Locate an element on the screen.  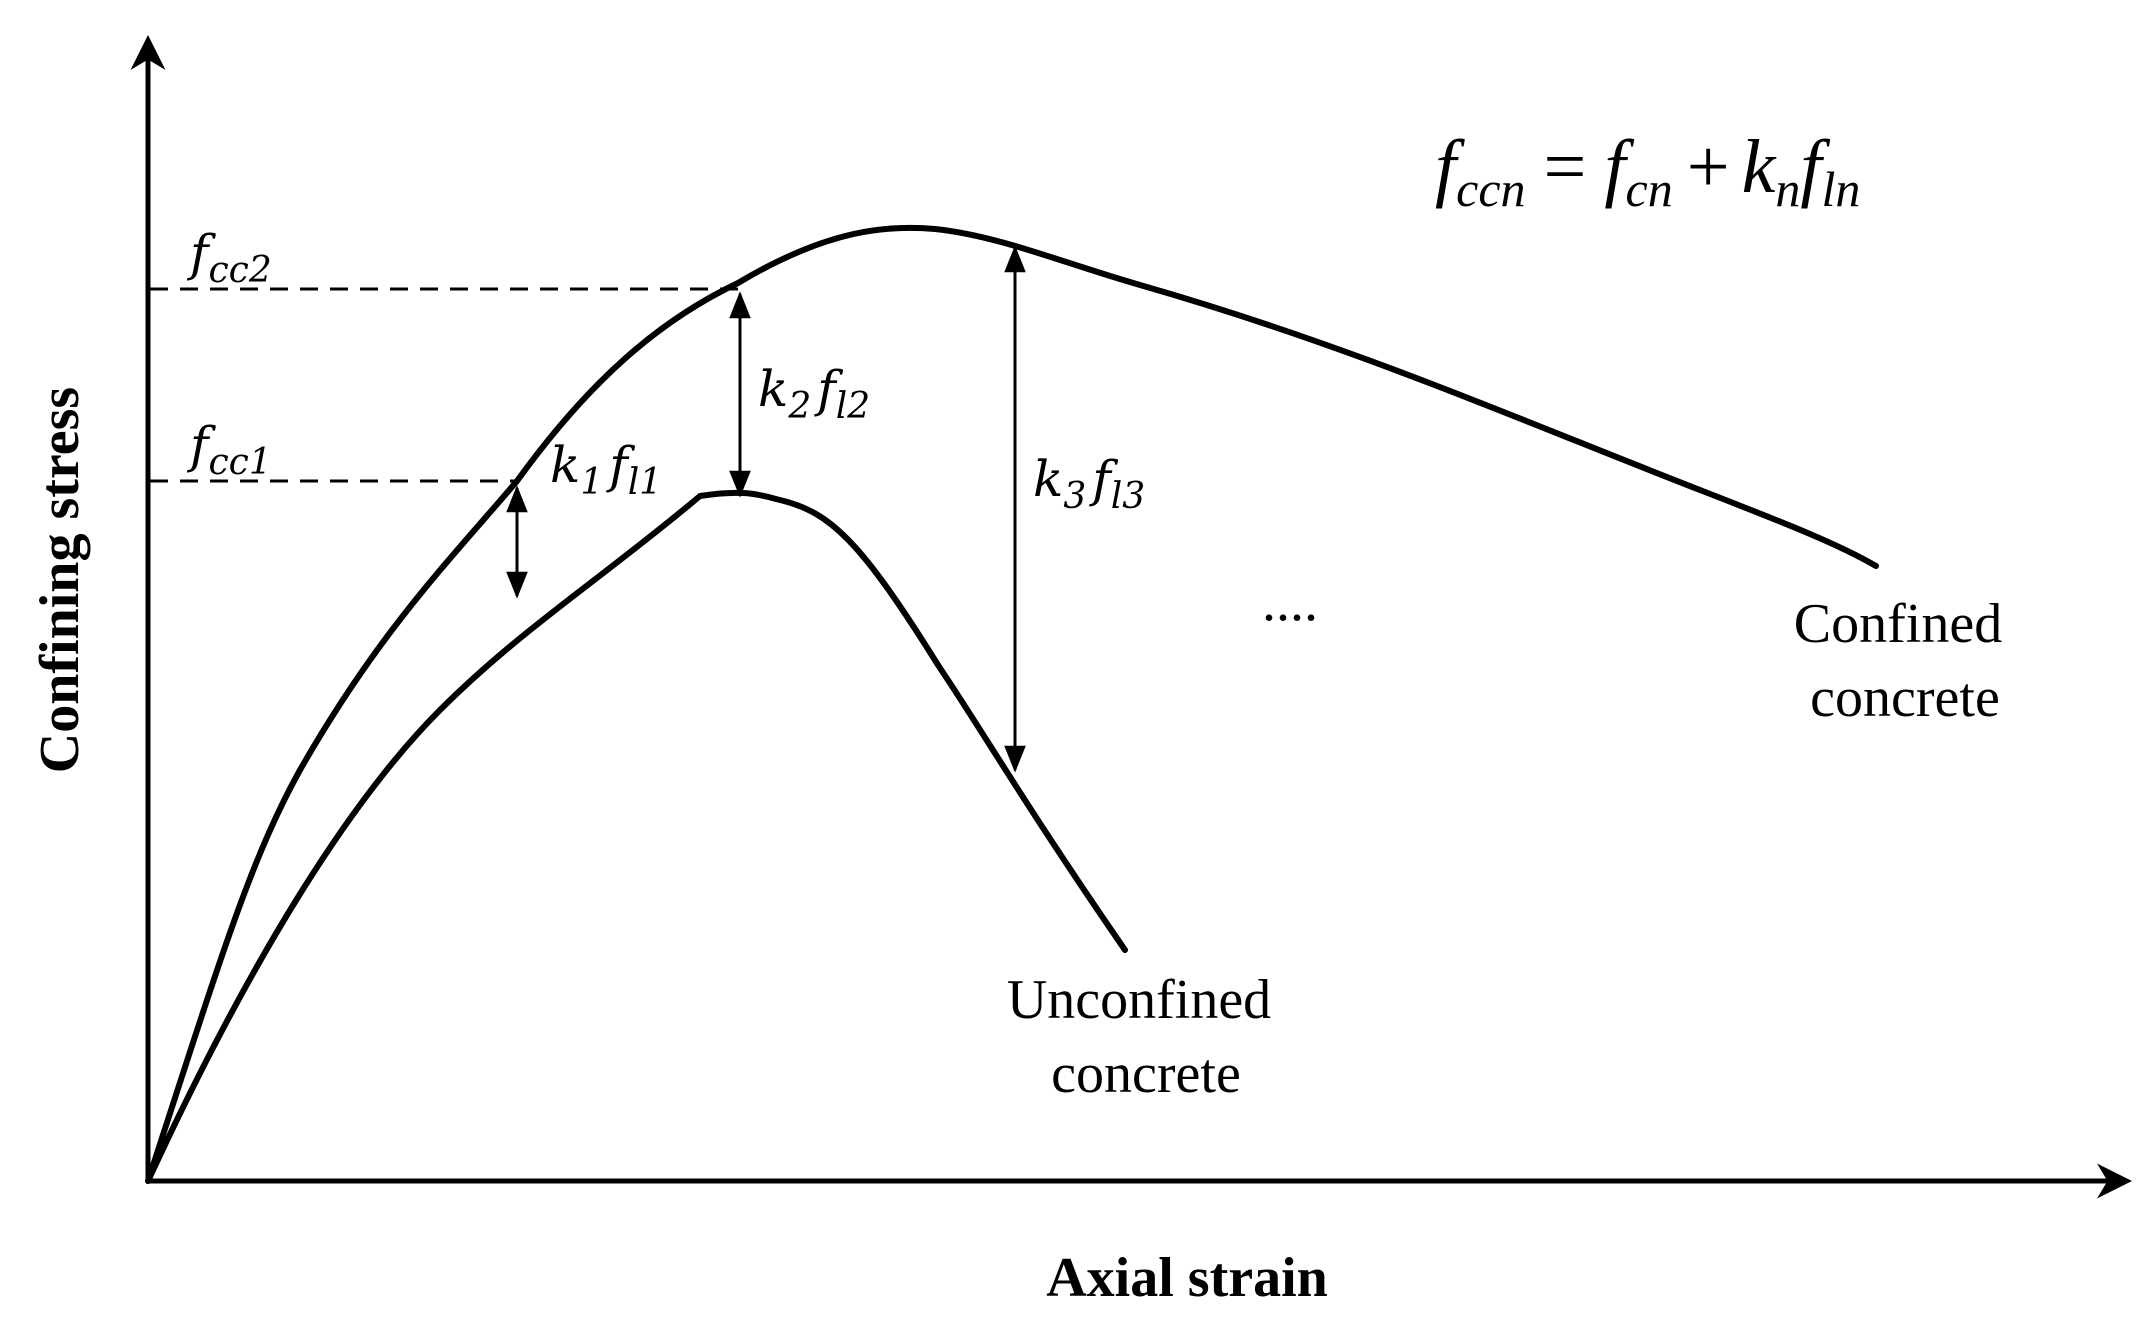
confined-concrete-label: Confined concrete is located at coordinates (1905, 661).